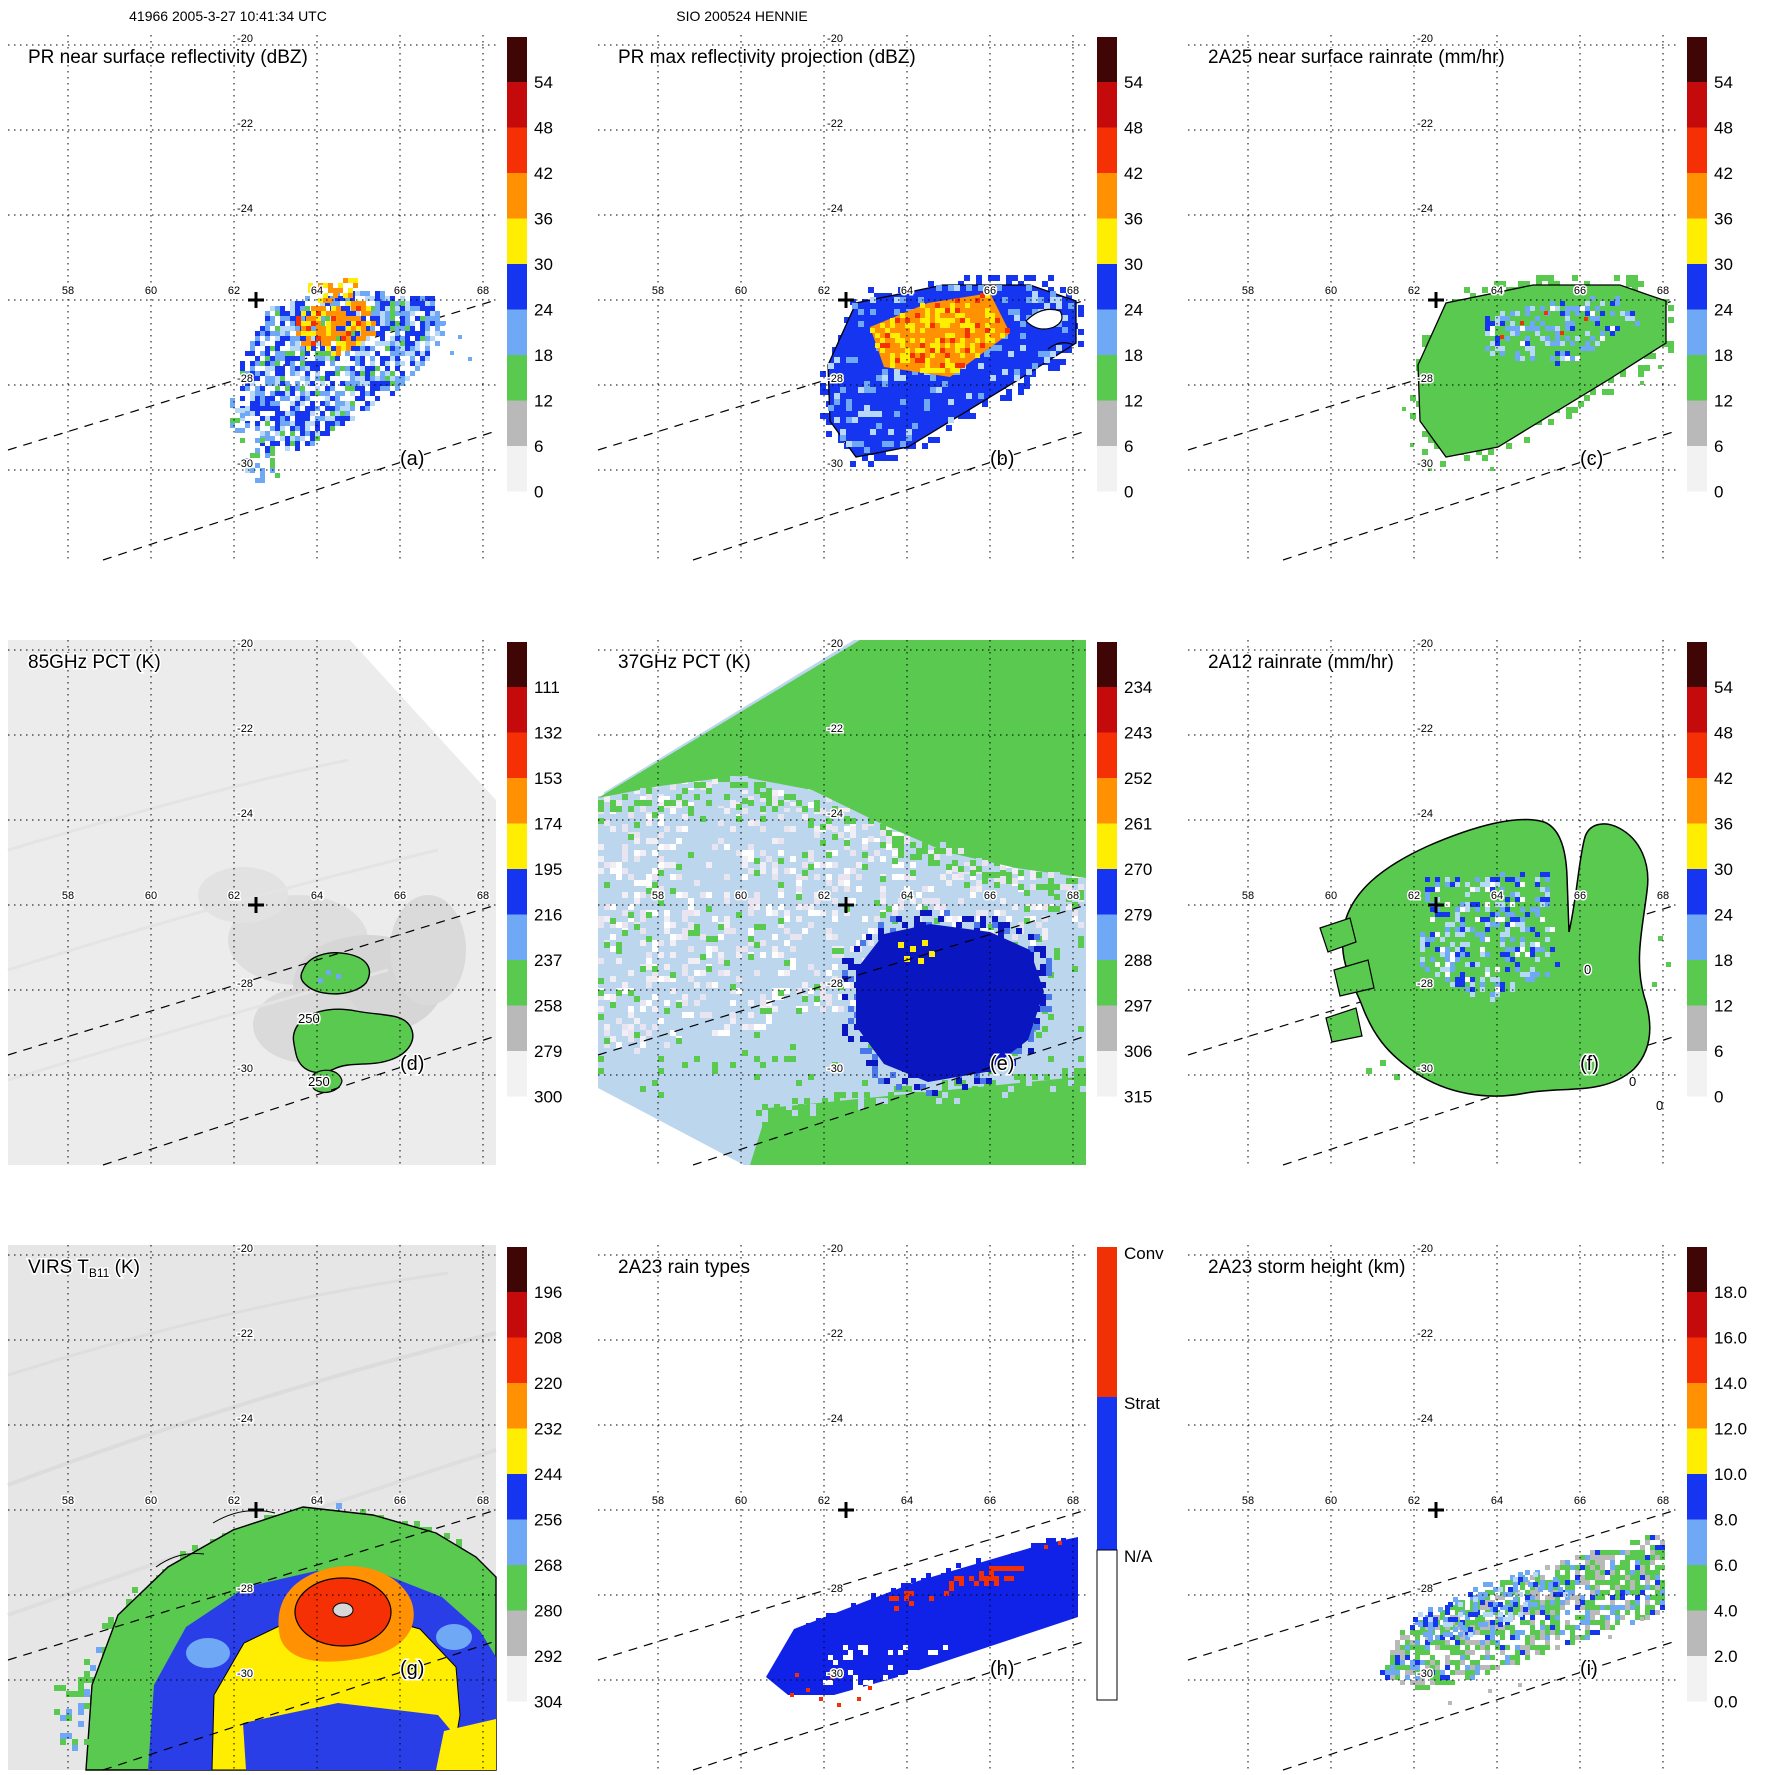 The width and height of the screenshot is (1771, 1775). What do you see at coordinates (1723, 733) in the screenshot?
I see `colorbar-tick-label: 48` at bounding box center [1723, 733].